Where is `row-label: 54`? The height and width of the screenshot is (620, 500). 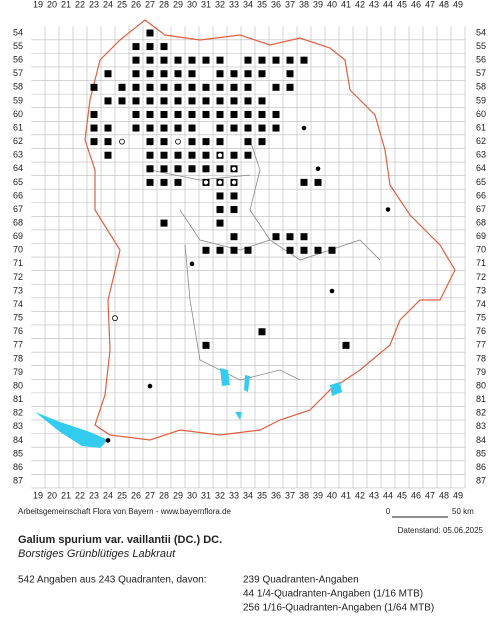
row-label: 54 is located at coordinates (481, 32).